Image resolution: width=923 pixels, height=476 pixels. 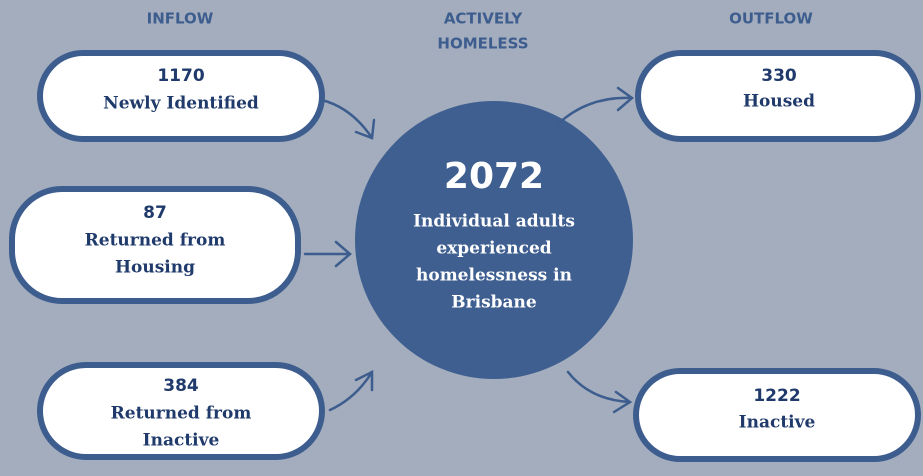 What do you see at coordinates (180, 19) in the screenshot?
I see `header: INFLOW` at bounding box center [180, 19].